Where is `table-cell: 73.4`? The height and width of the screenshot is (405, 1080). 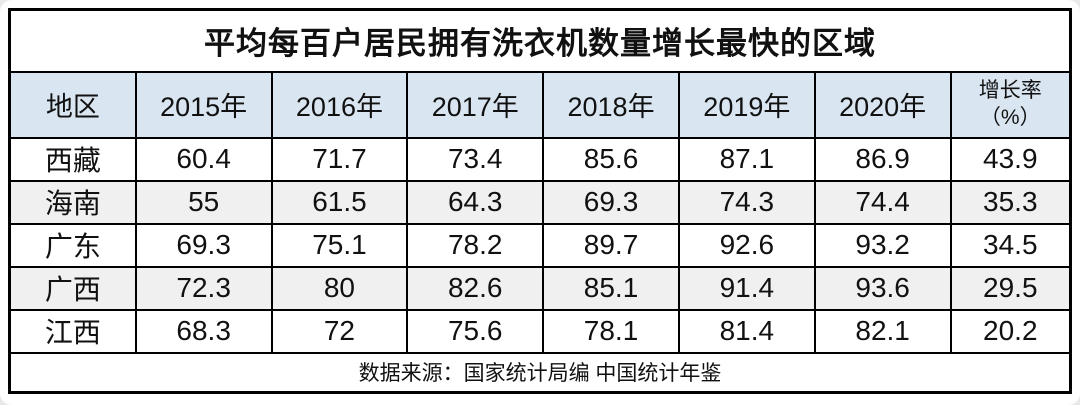
table-cell: 73.4 is located at coordinates (475, 159).